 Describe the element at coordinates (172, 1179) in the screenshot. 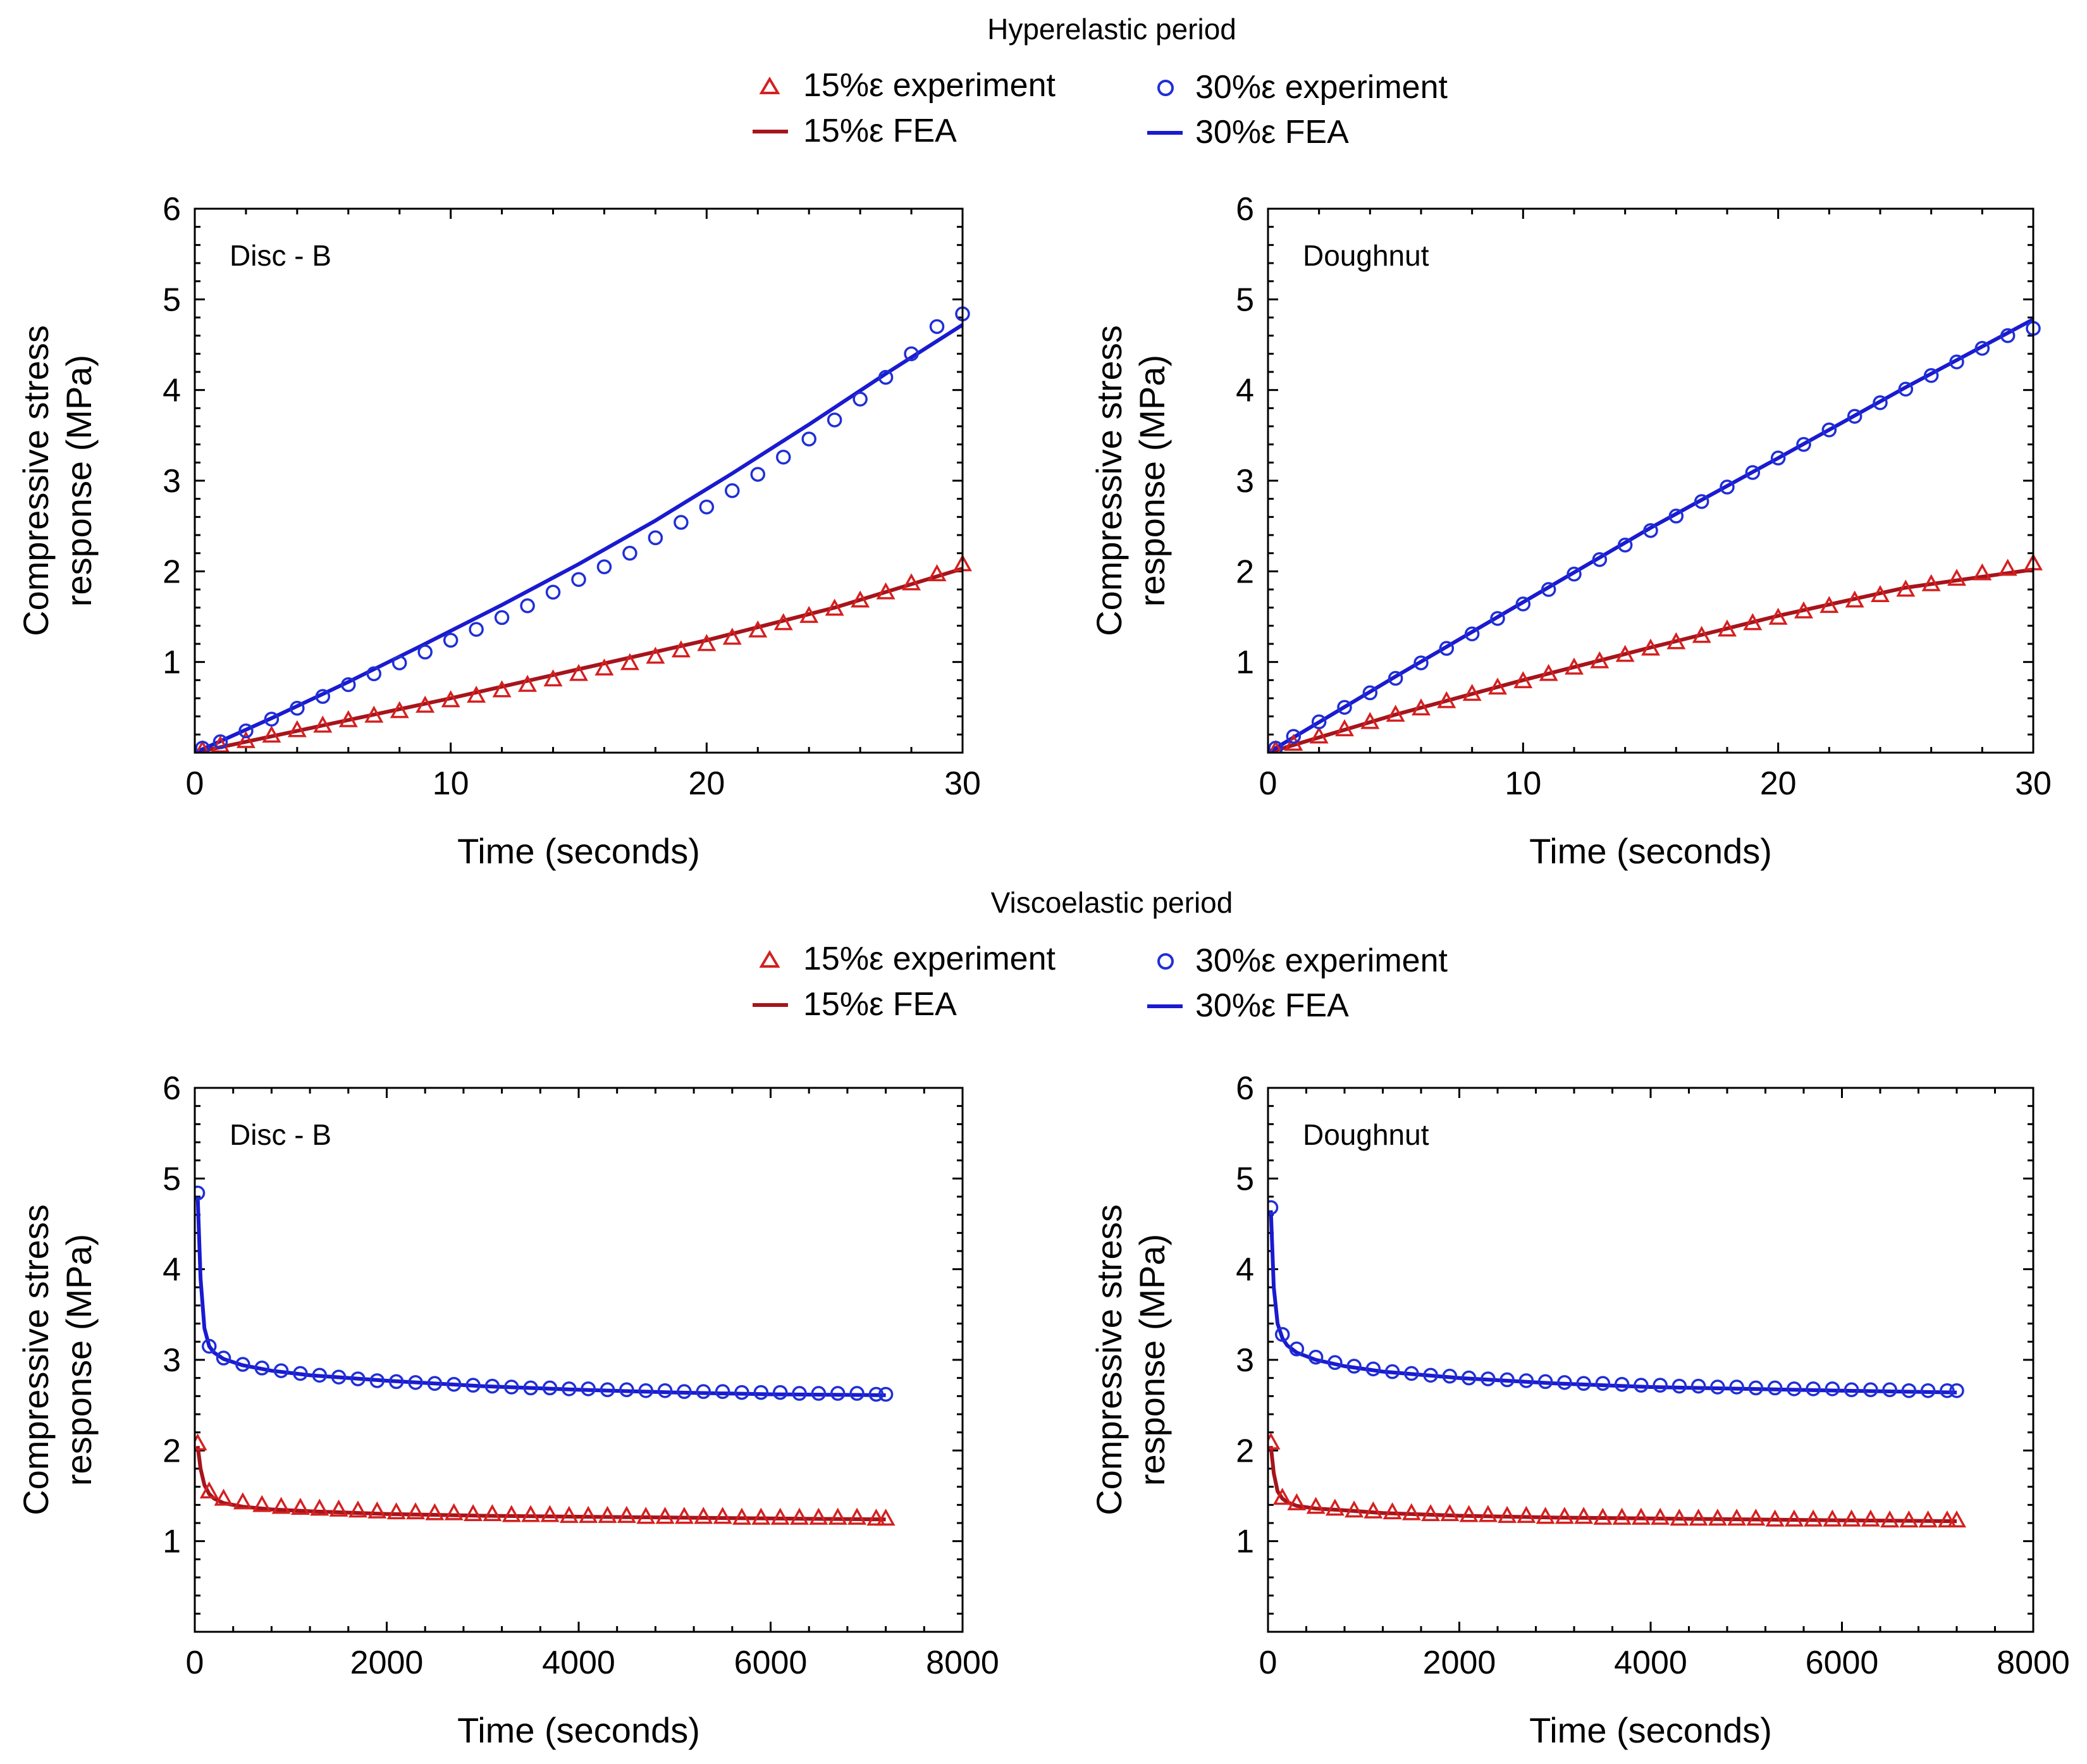

I see `y-tick-label: 5` at that location.